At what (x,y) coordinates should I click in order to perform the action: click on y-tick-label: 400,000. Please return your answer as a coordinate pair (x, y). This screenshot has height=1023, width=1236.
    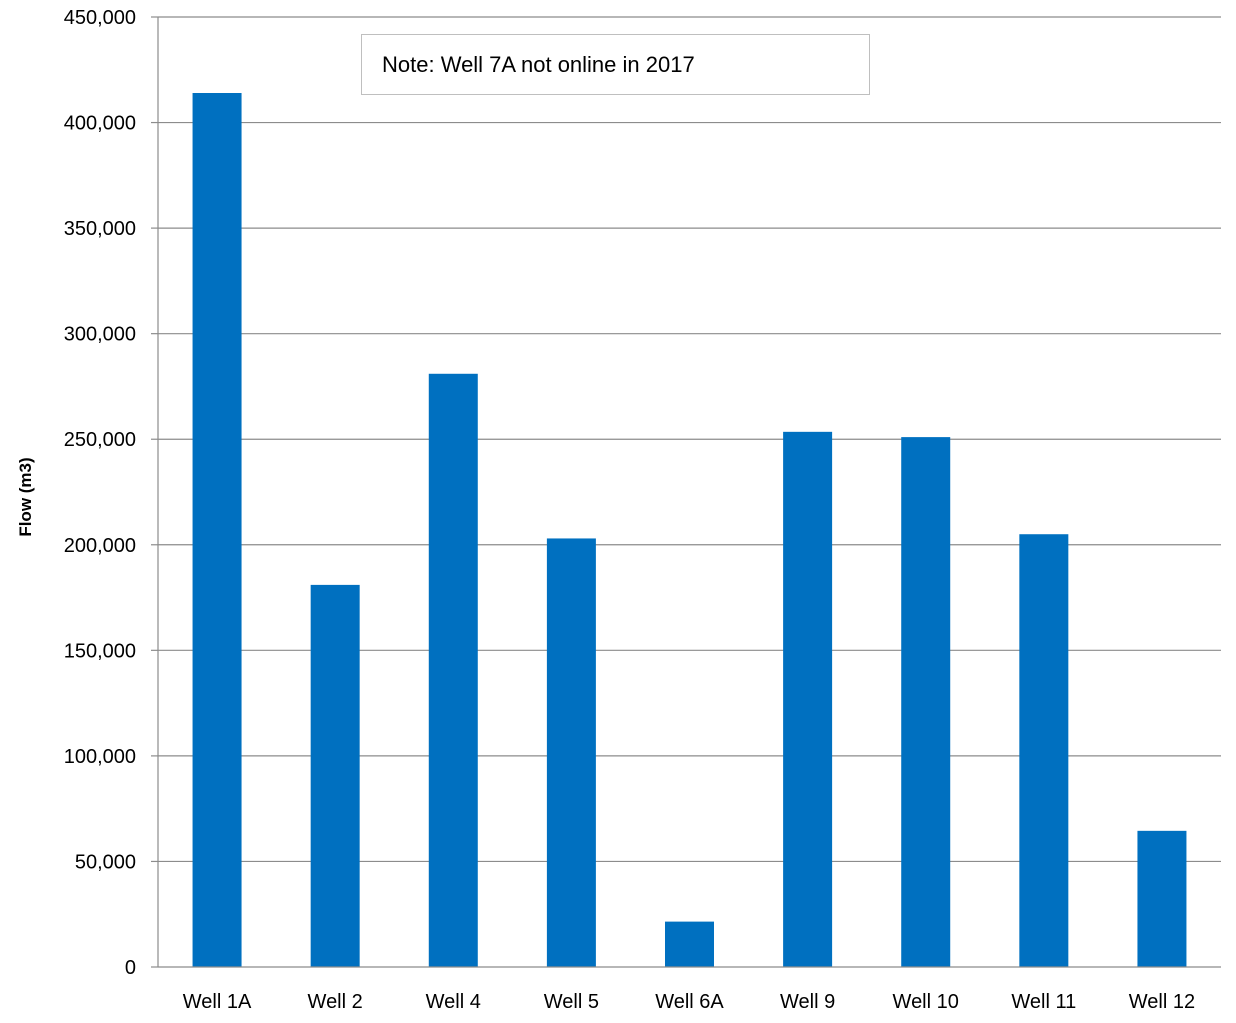
    Looking at the image, I should click on (100, 124).